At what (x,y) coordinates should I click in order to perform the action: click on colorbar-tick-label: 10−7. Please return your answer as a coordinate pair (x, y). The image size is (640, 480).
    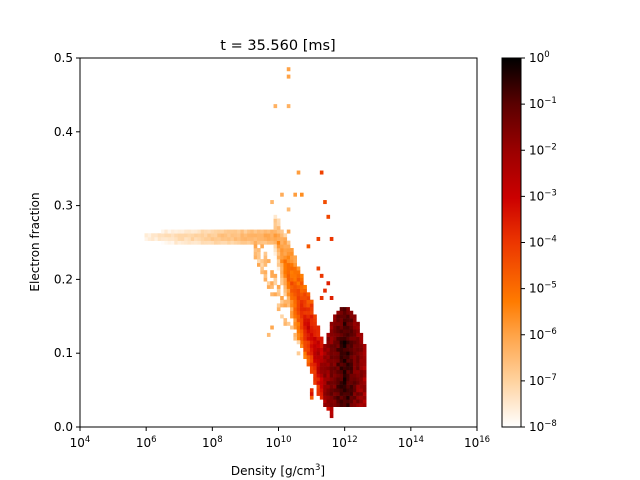
    Looking at the image, I should click on (543, 380).